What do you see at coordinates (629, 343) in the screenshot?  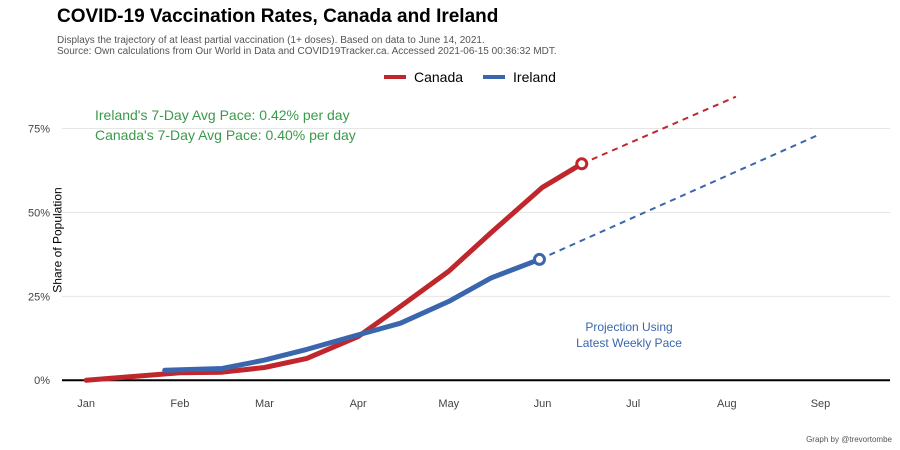 I see `annotation-projection-line-2: Latest Weekly Pace` at bounding box center [629, 343].